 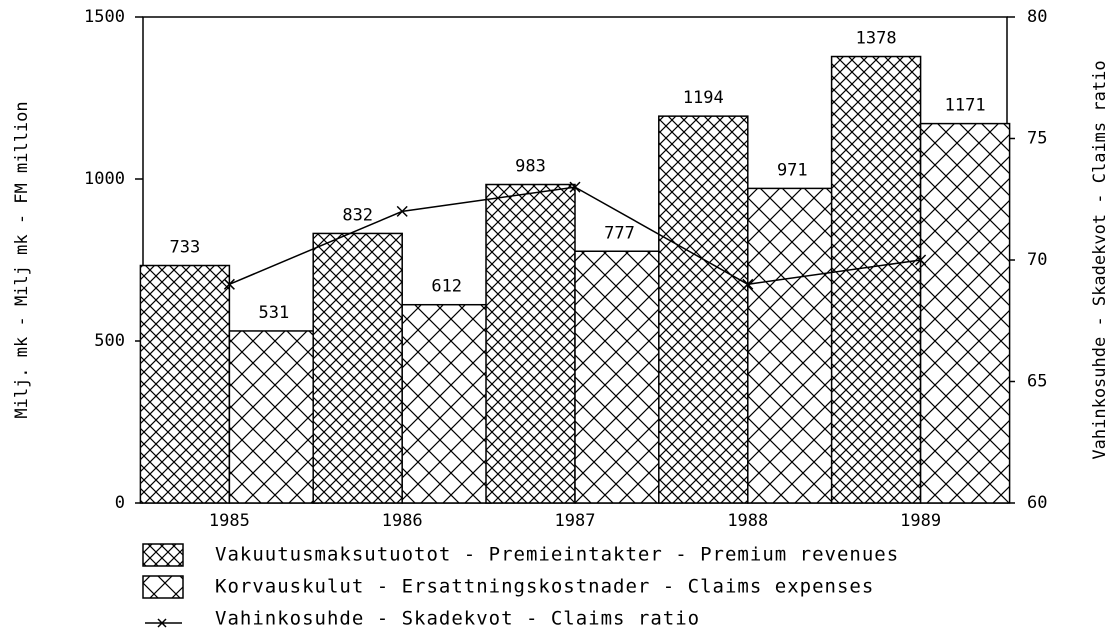 I want to click on x-tick-label: 1989, so click(x=920, y=521).